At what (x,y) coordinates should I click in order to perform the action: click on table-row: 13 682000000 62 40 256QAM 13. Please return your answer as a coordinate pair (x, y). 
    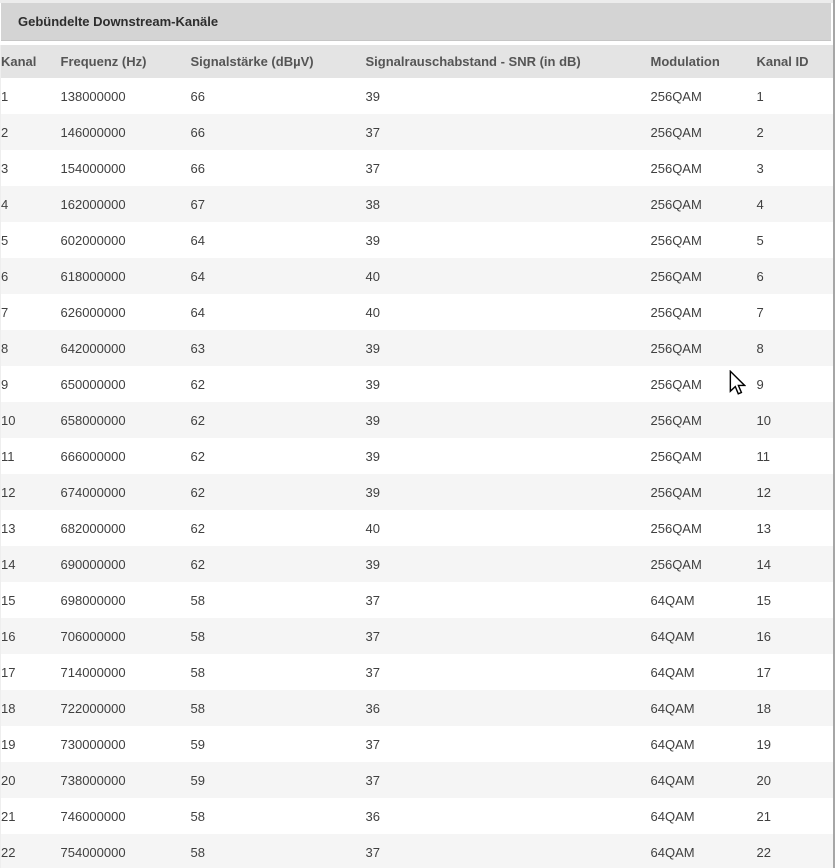
    Looking at the image, I should click on (417, 528).